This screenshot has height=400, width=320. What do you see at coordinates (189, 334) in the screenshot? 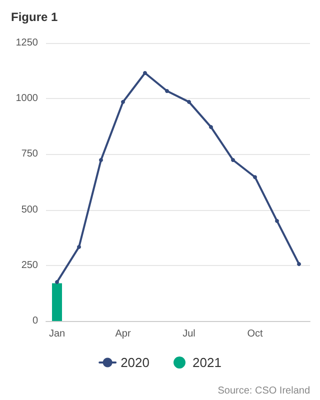
I see `x-tick-label: Jul` at bounding box center [189, 334].